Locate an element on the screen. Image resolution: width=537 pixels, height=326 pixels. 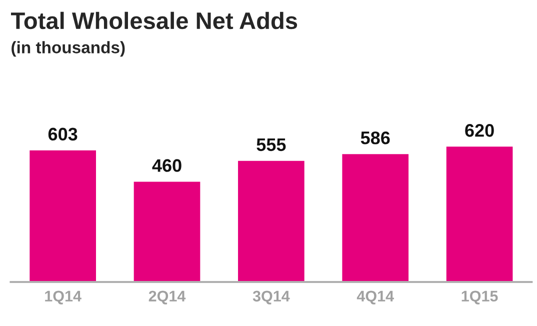
data-label: 603 is located at coordinates (63, 134).